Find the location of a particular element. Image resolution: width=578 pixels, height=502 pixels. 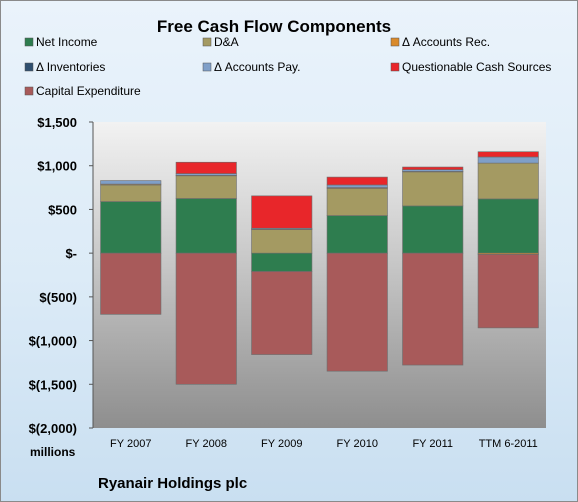

legend-swatch-delta-accounts-rec is located at coordinates (395, 42).